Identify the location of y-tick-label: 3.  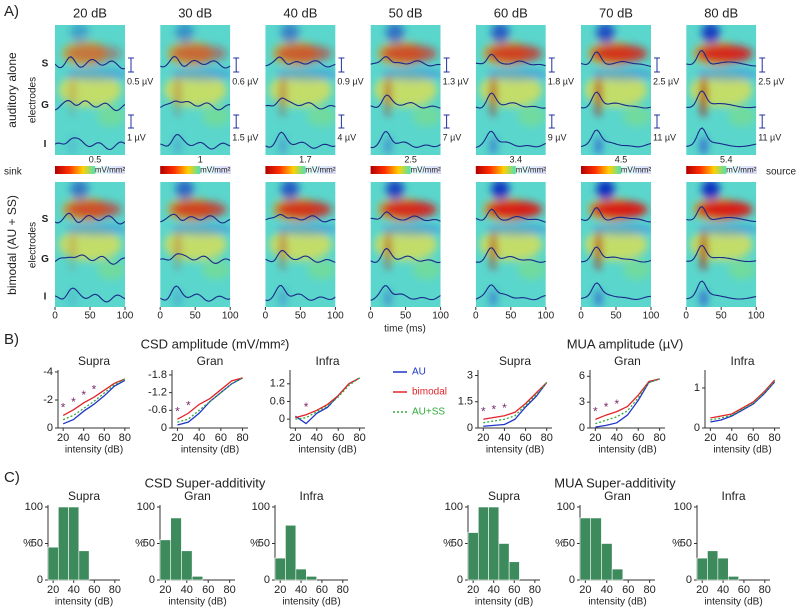
(582, 402).